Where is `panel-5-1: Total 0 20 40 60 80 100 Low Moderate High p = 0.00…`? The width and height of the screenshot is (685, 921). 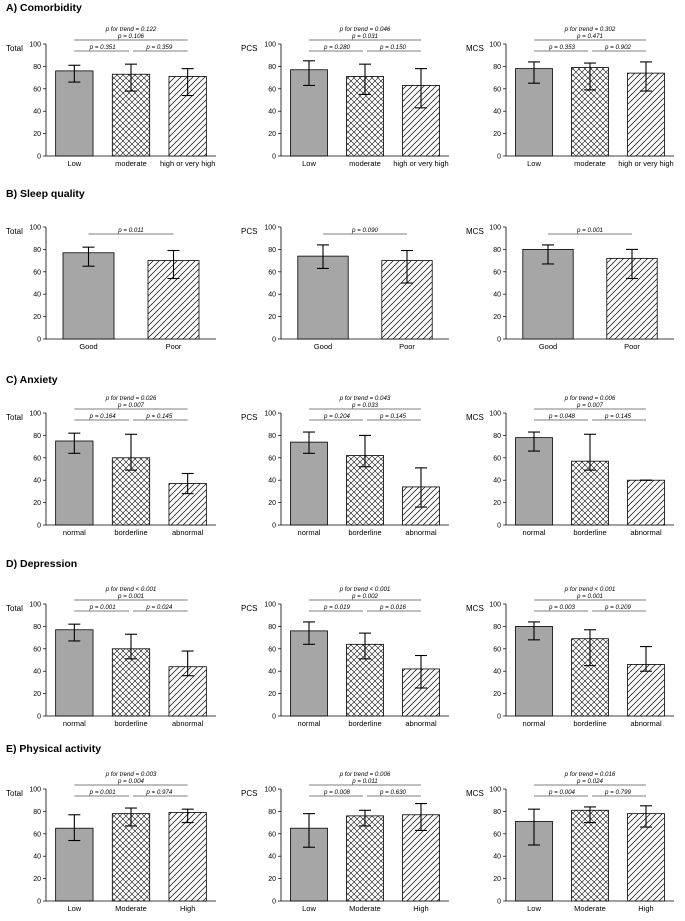 panel-5-1: Total 0 20 40 60 80 100 Low Moderate High p = 0.00… is located at coordinates (111, 842).